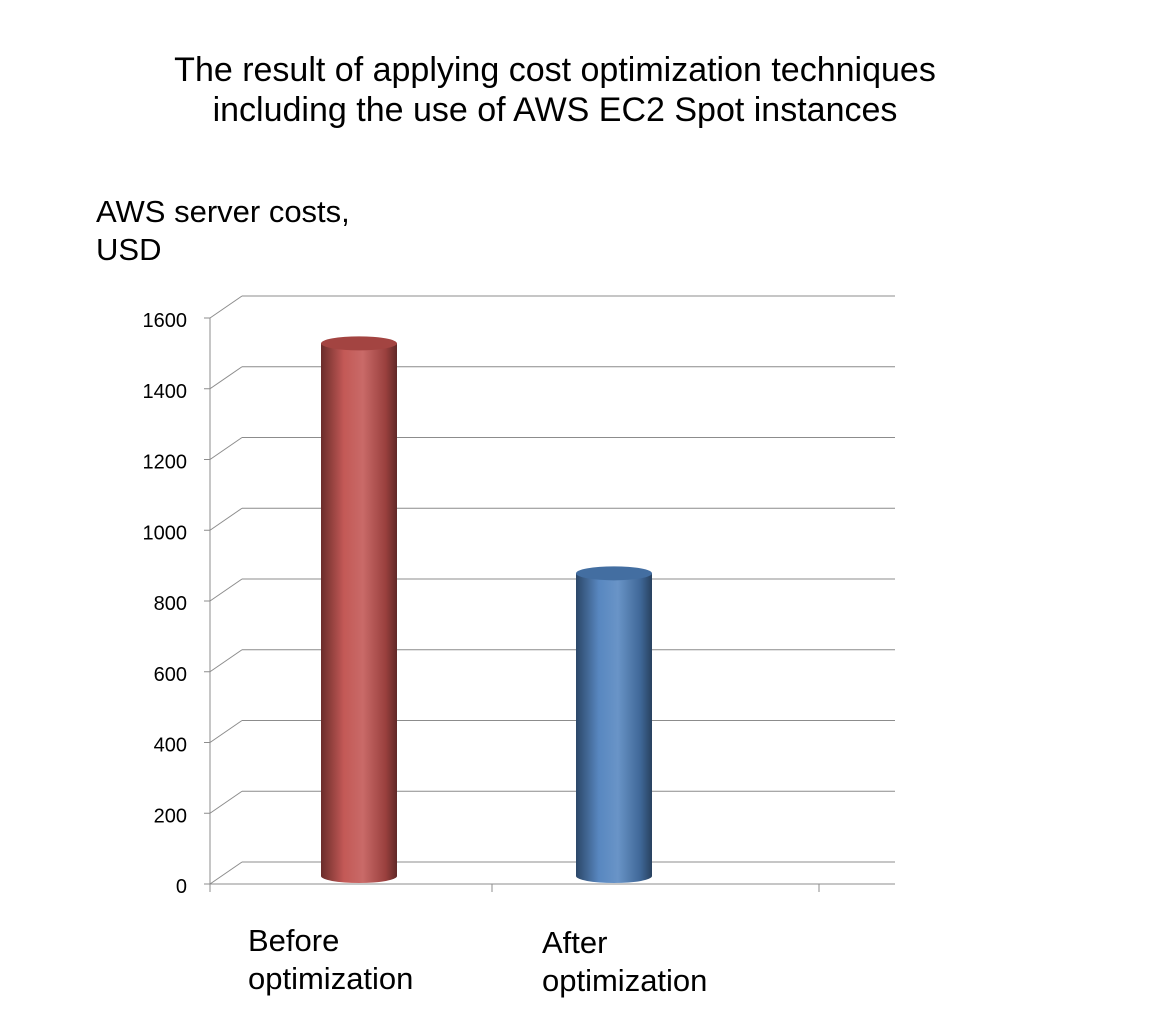 This screenshot has width=1165, height=1029. I want to click on y-tick-label: 1200, so click(165, 463).